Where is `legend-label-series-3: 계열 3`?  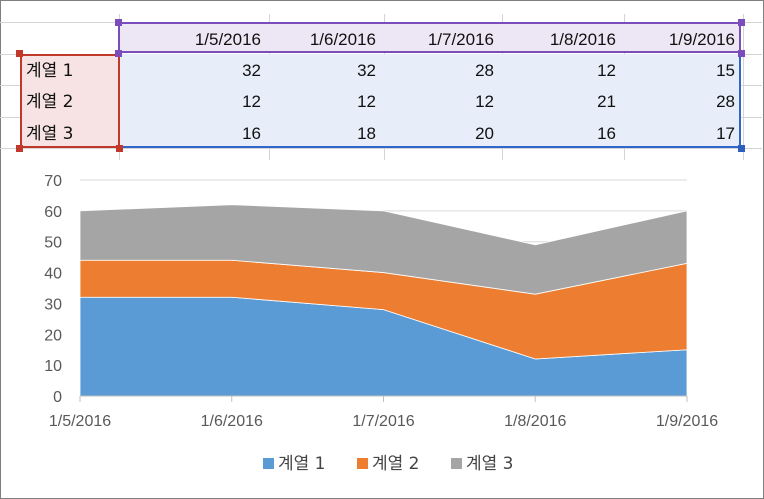
legend-label-series-3: 계열 3 is located at coordinates (490, 464).